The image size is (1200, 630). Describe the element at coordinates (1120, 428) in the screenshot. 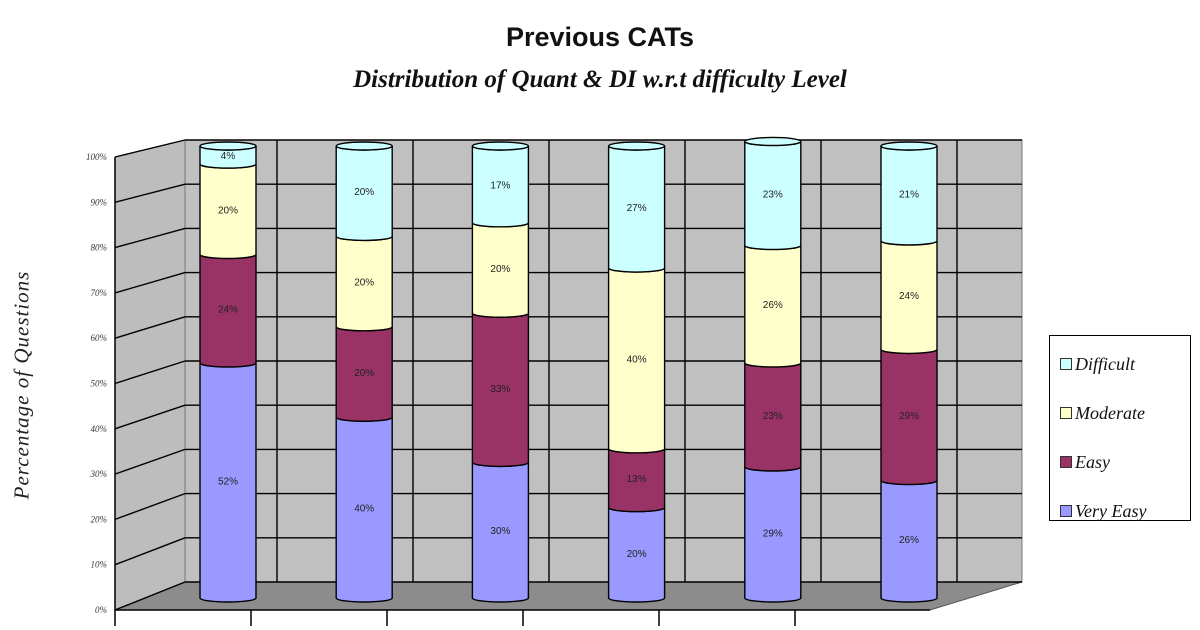

I see `legend: Difficult Moderate Easy Very Easy` at that location.